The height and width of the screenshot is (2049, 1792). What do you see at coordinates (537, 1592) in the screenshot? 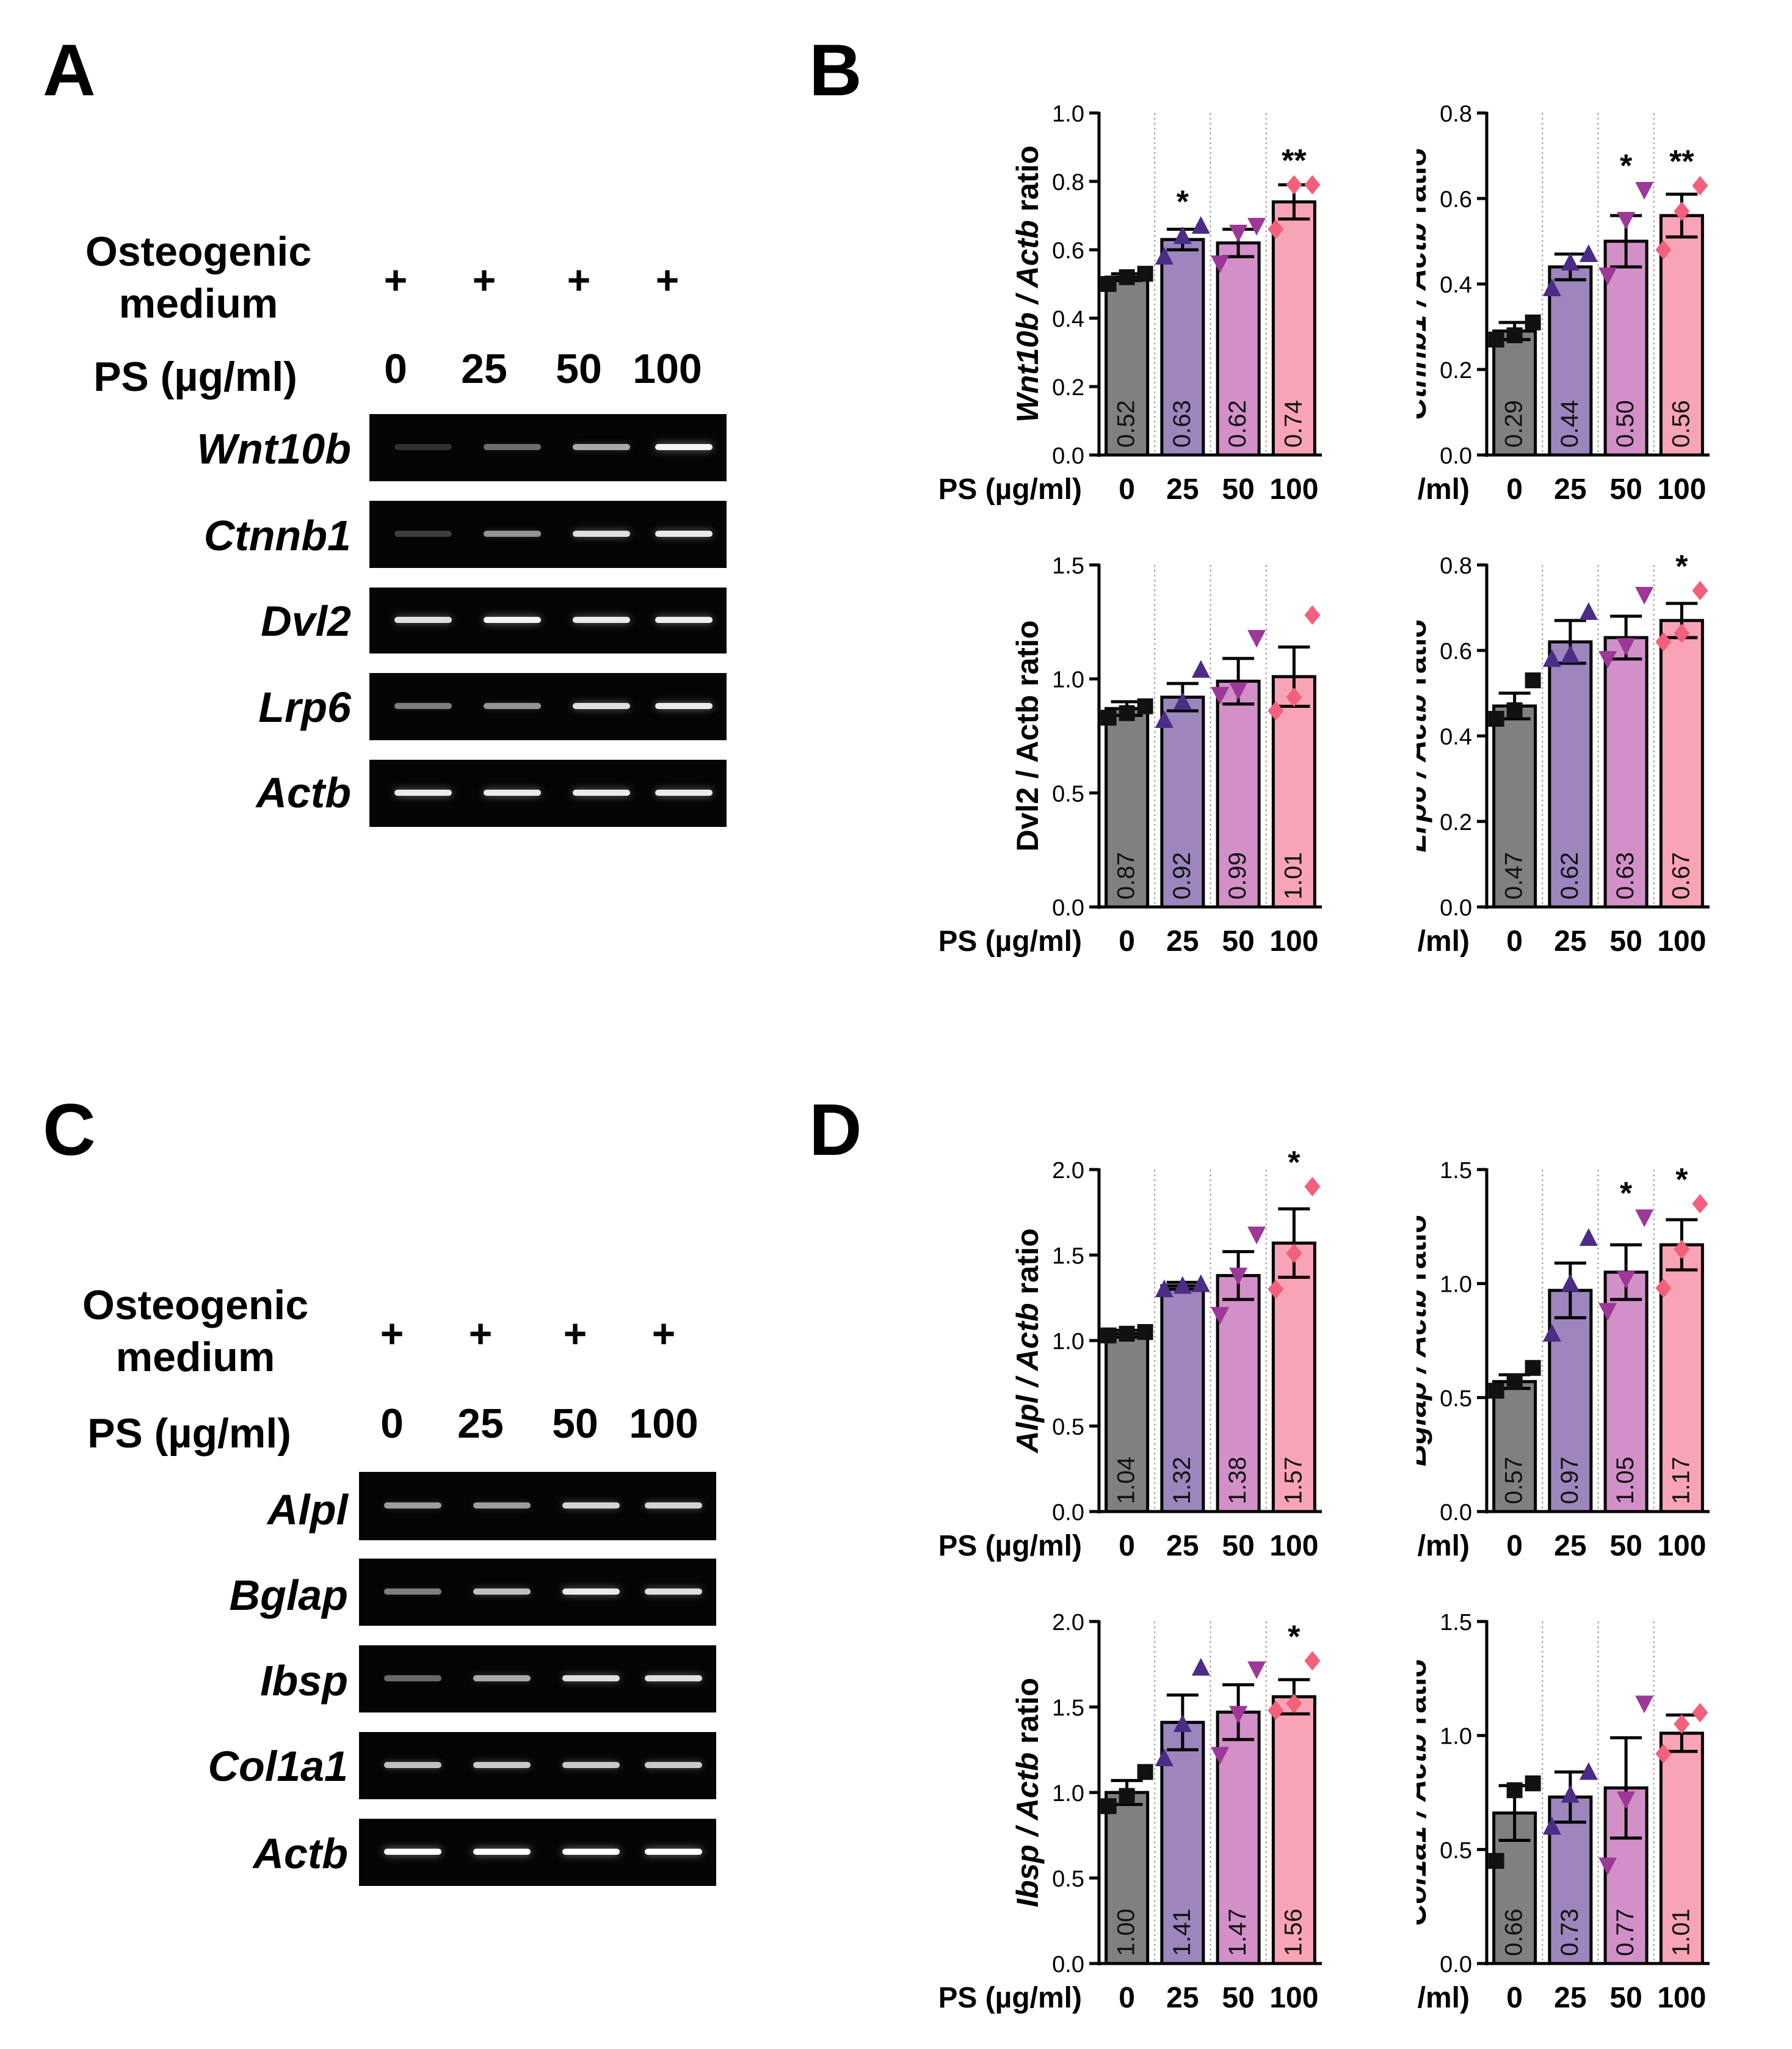
I see `gel-strip-bglap` at bounding box center [537, 1592].